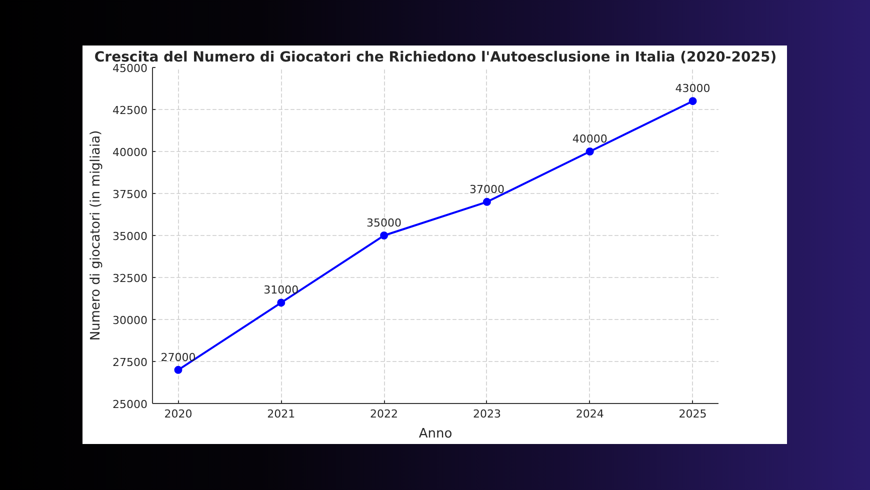 Image resolution: width=870 pixels, height=490 pixels. Describe the element at coordinates (486, 414) in the screenshot. I see `x-tick-label: 2023` at that location.